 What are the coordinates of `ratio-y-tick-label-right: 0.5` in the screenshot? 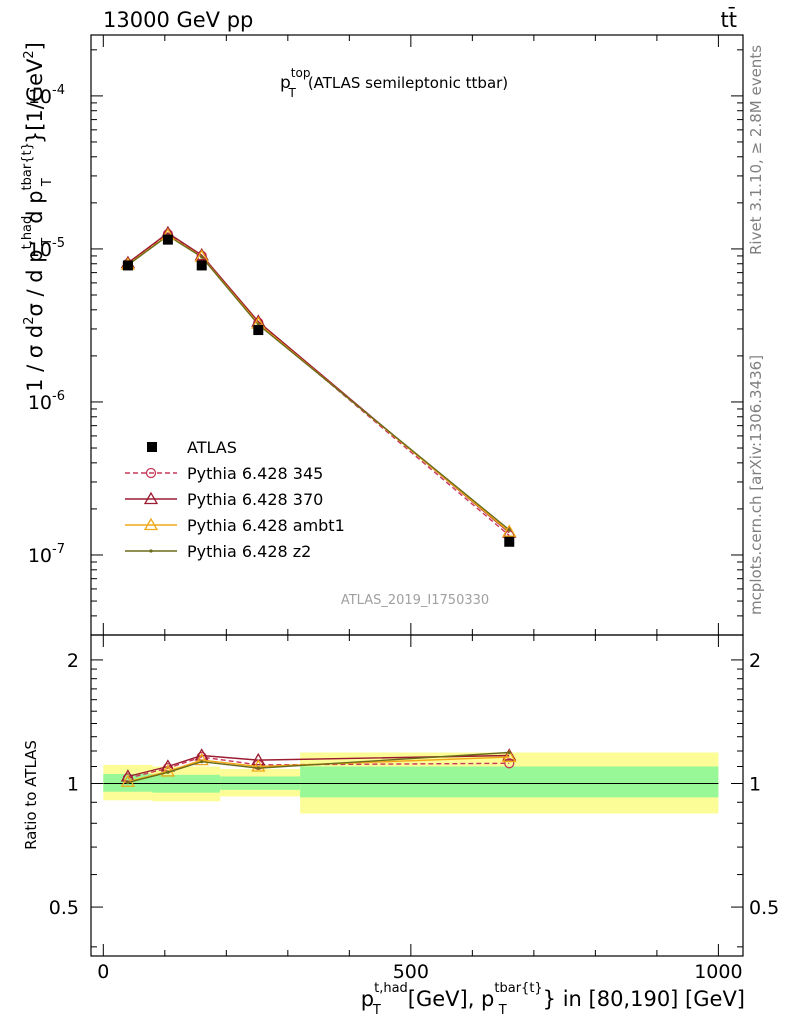 It's located at (764, 908).